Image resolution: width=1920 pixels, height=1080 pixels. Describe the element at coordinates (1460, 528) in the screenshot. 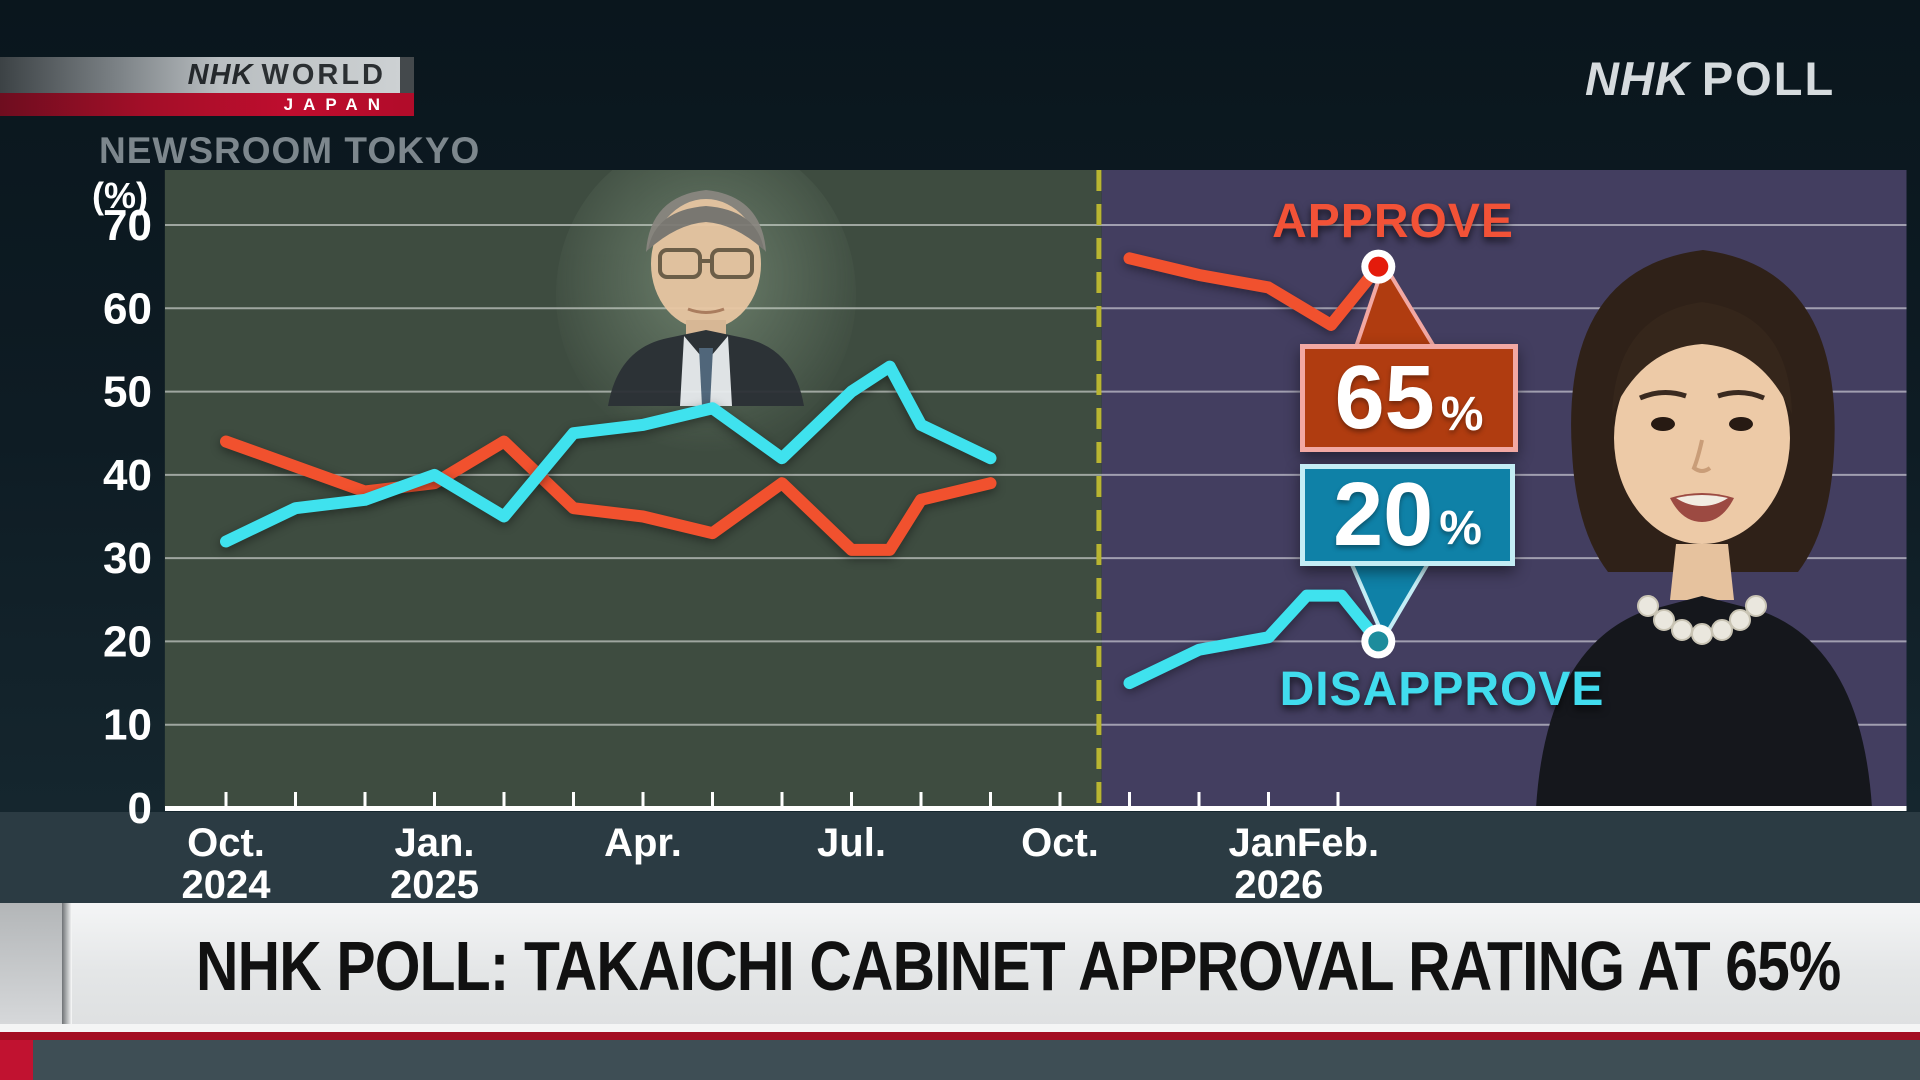

I see `disapprove-percent-sign: %` at that location.